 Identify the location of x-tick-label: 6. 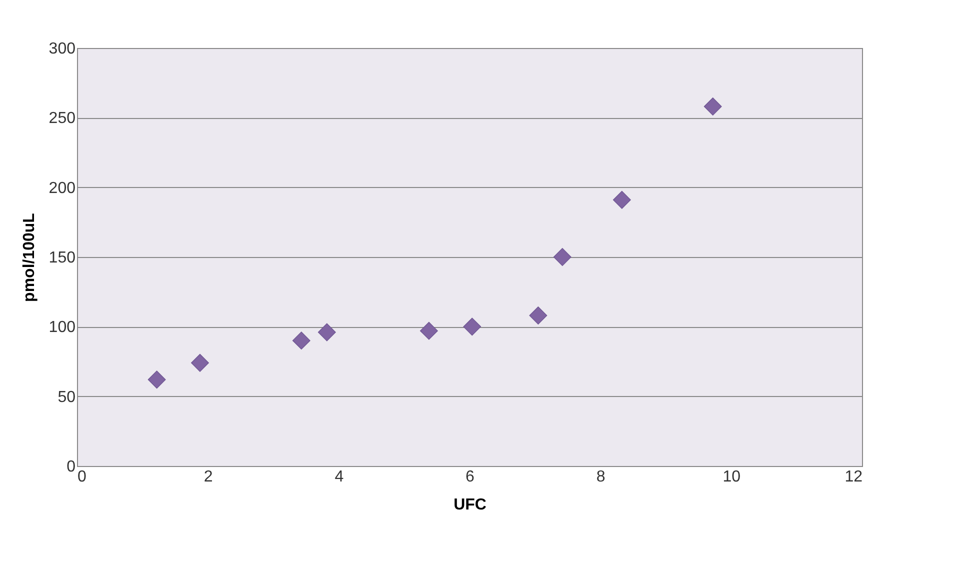
(470, 477).